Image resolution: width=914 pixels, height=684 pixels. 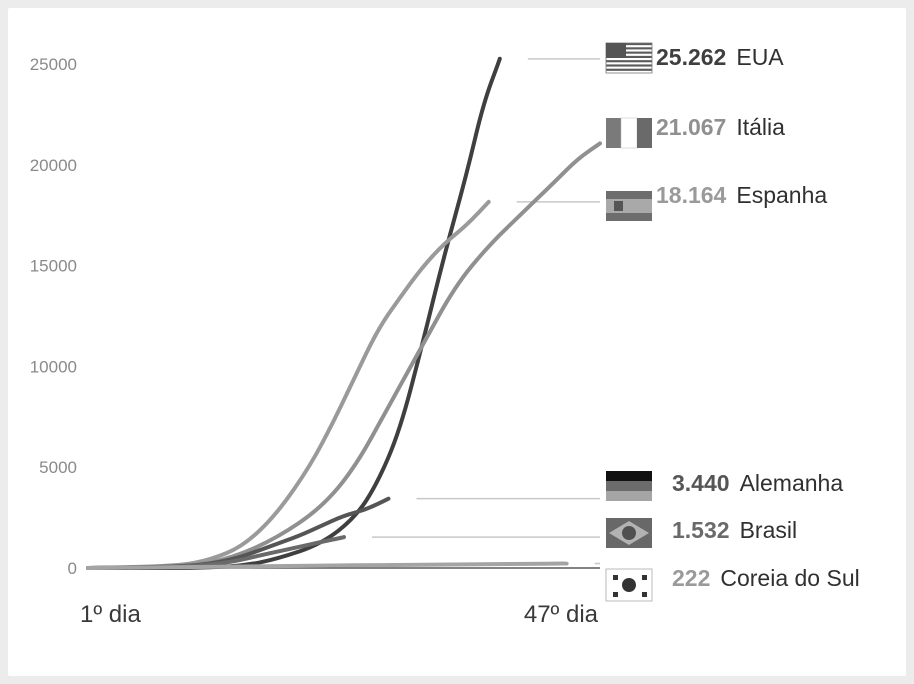 What do you see at coordinates (769, 530) in the screenshot?
I see `series-name-label: Brasil` at bounding box center [769, 530].